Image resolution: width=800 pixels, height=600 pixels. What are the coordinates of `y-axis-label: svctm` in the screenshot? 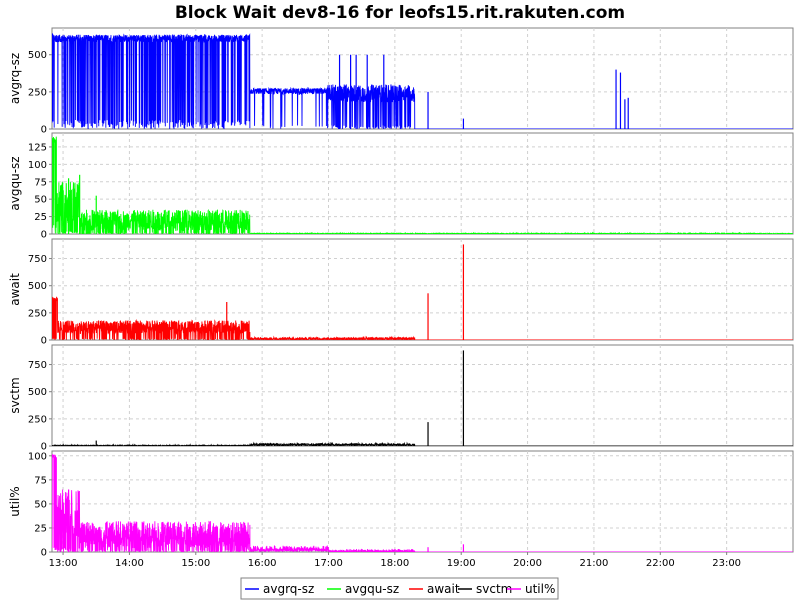 It's located at (15, 395).